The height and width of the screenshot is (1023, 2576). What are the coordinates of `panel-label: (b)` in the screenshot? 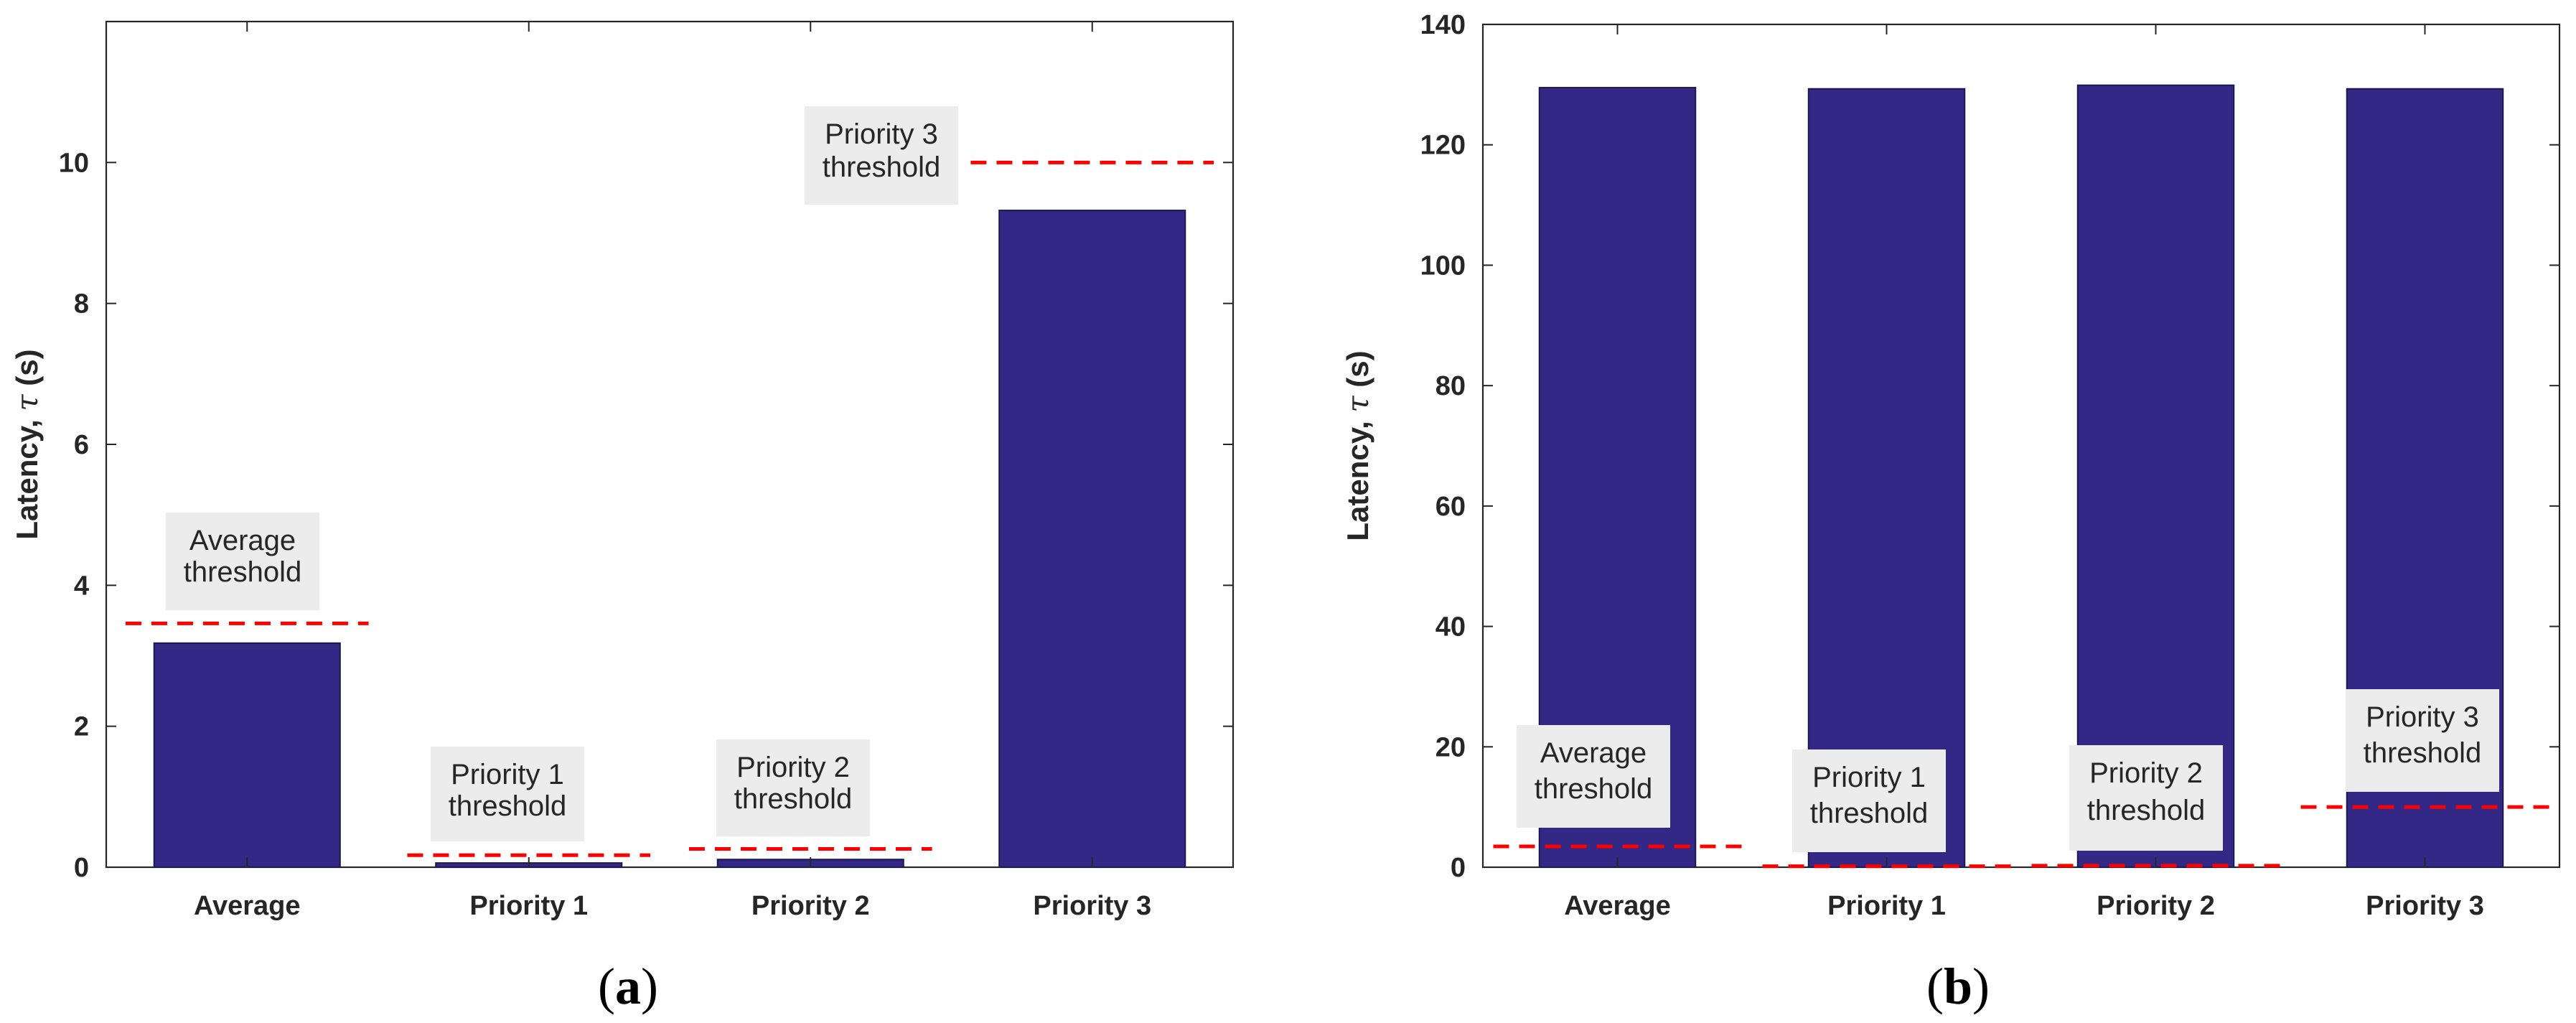 It's located at (1958, 986).